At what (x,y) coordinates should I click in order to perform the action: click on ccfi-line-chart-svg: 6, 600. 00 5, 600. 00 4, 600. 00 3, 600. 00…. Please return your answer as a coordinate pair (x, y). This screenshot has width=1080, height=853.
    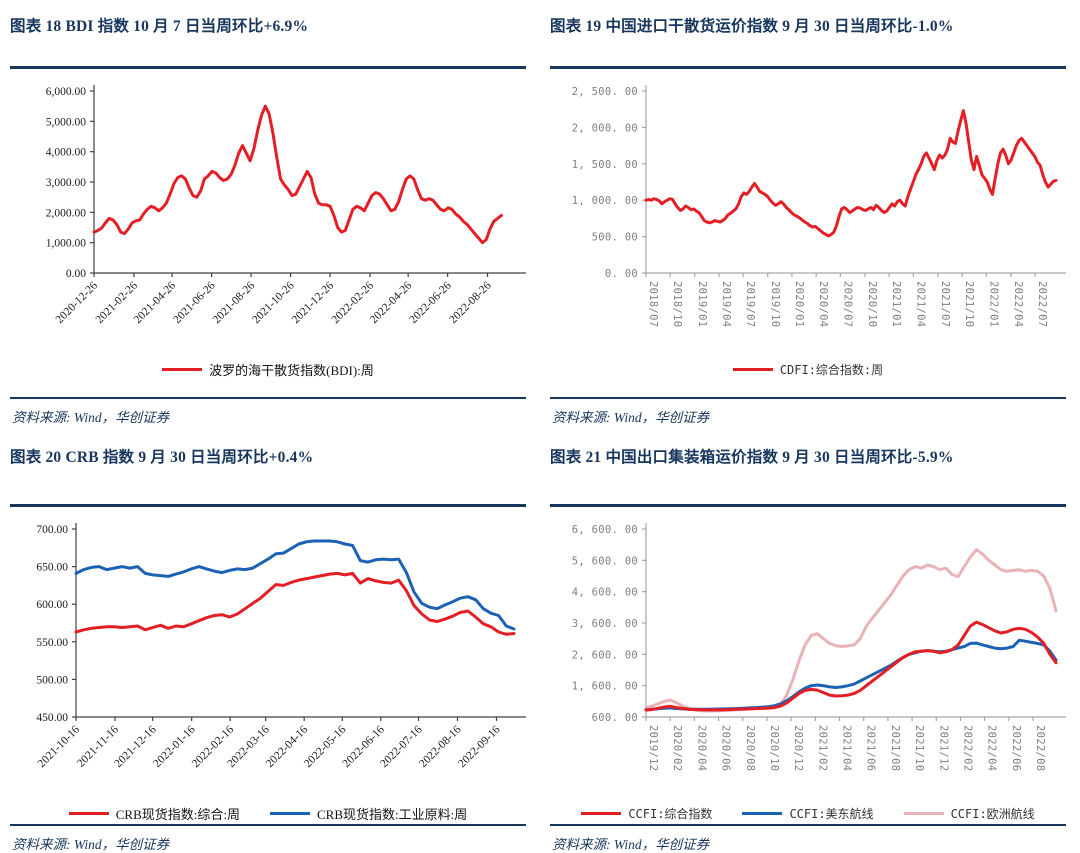
    Looking at the image, I should click on (819, 646).